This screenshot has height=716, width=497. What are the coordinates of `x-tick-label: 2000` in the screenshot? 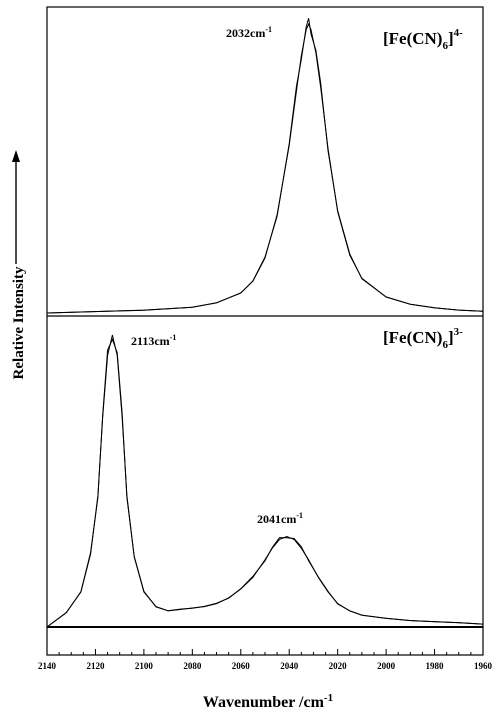 It's located at (386, 666).